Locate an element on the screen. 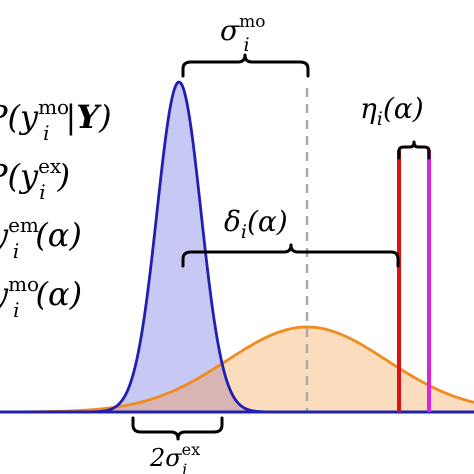  delta-brace is located at coordinates (290, 255).